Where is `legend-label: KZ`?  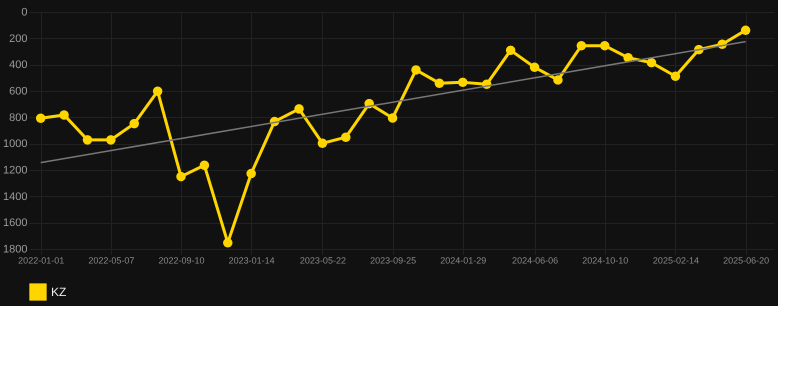 legend-label: KZ is located at coordinates (58, 292).